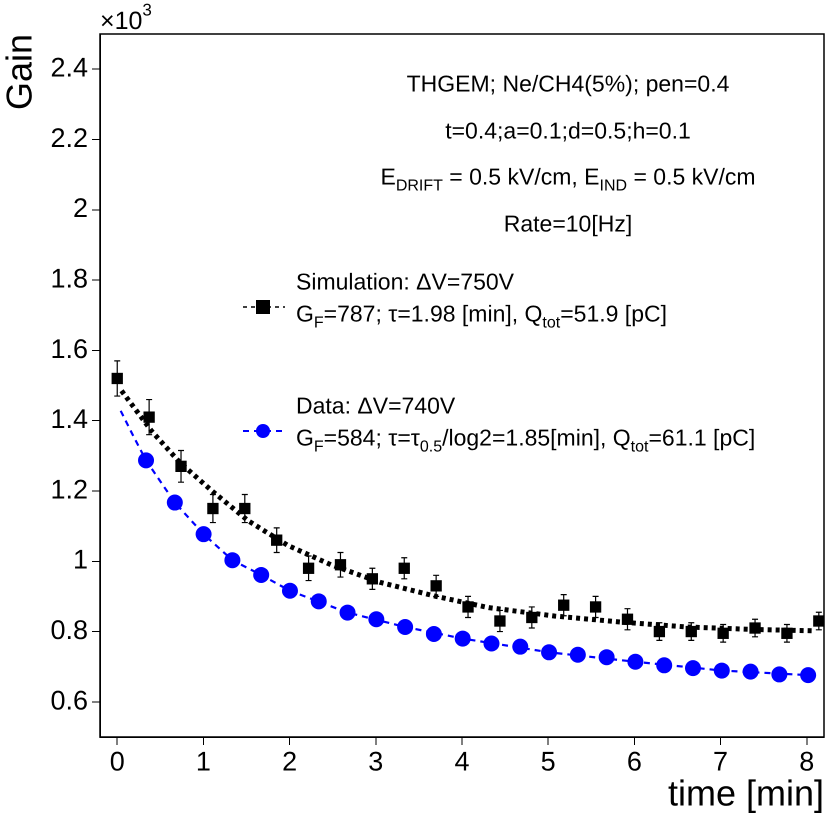 Image resolution: width=832 pixels, height=819 pixels. What do you see at coordinates (20, 72) in the screenshot?
I see `y-axis-title: Gain` at bounding box center [20, 72].